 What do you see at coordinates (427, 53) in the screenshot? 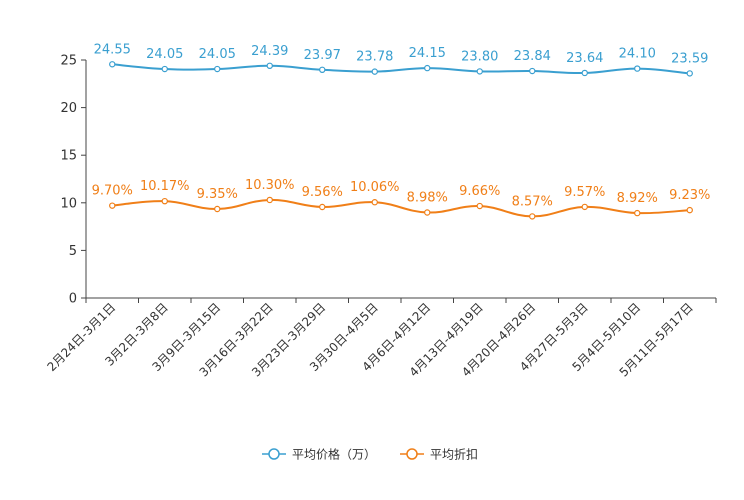
I see `data-label-0-6: 24.15` at bounding box center [427, 53].